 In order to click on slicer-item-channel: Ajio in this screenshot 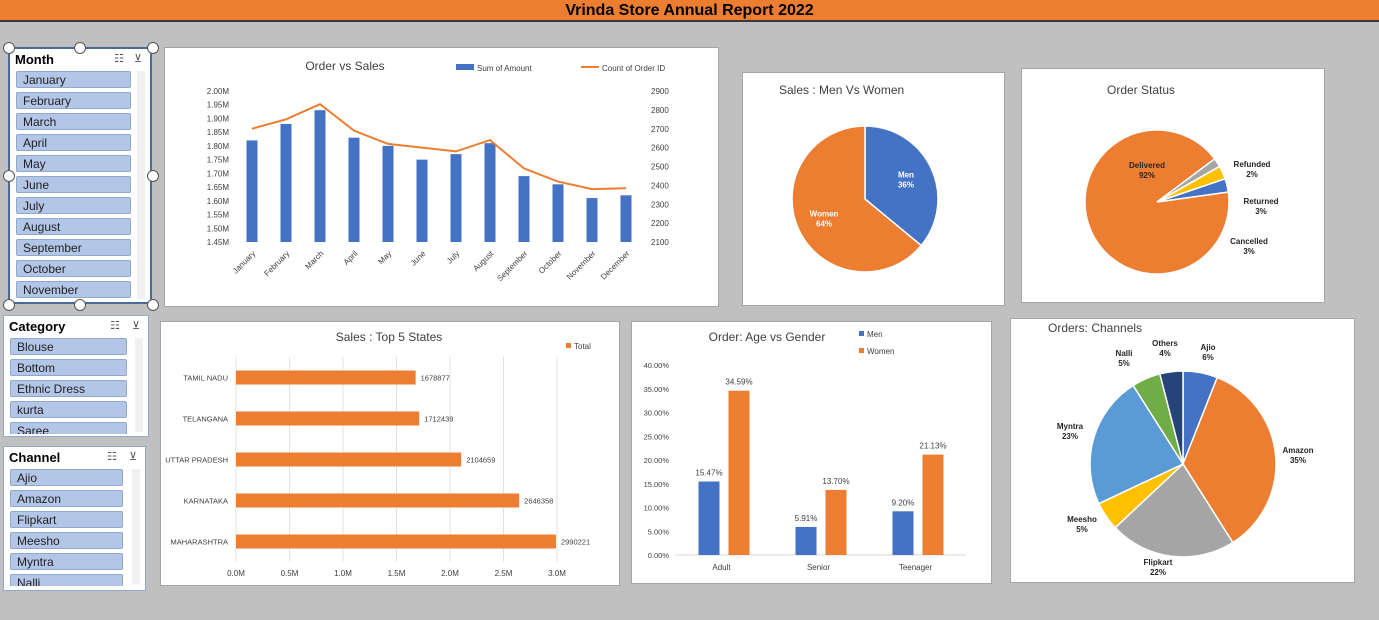, I will do `click(66, 477)`.